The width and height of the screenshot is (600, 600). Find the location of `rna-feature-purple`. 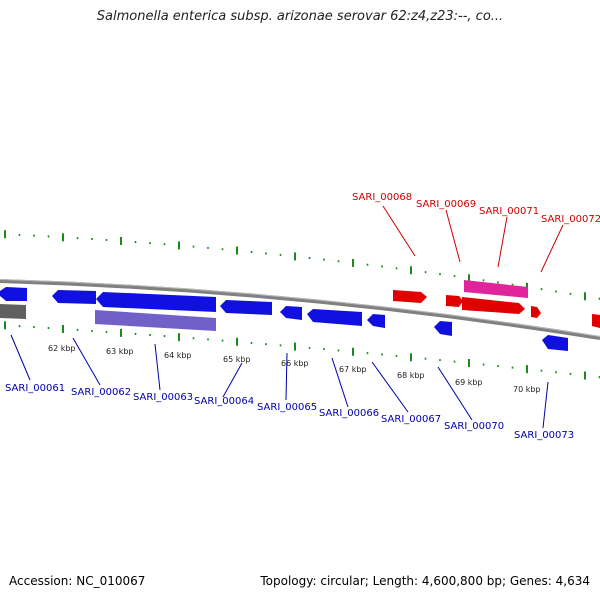

rna-feature-purple is located at coordinates (155, 320).